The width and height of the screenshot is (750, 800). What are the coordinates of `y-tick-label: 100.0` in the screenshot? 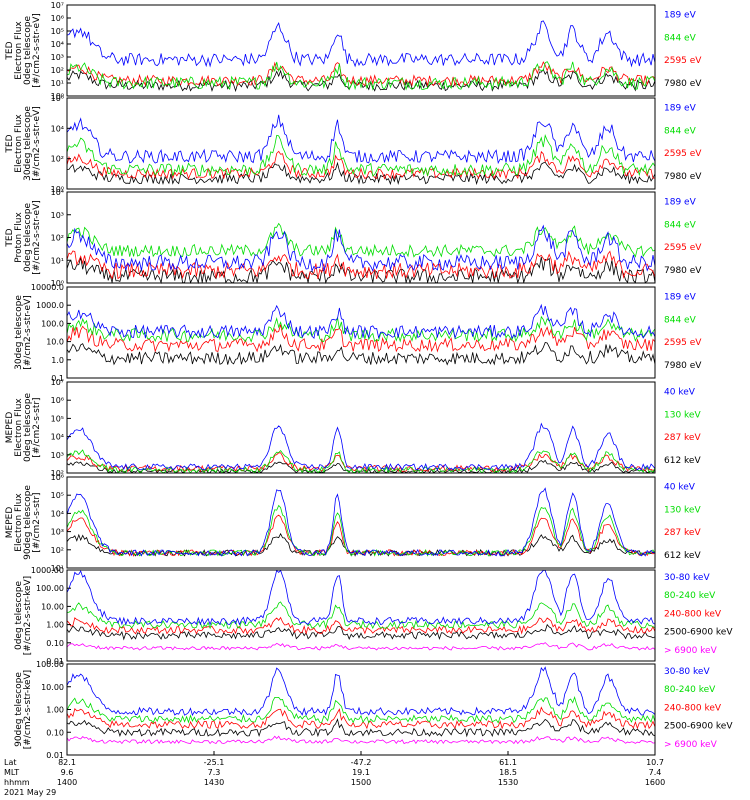 It's located at (52, 323).